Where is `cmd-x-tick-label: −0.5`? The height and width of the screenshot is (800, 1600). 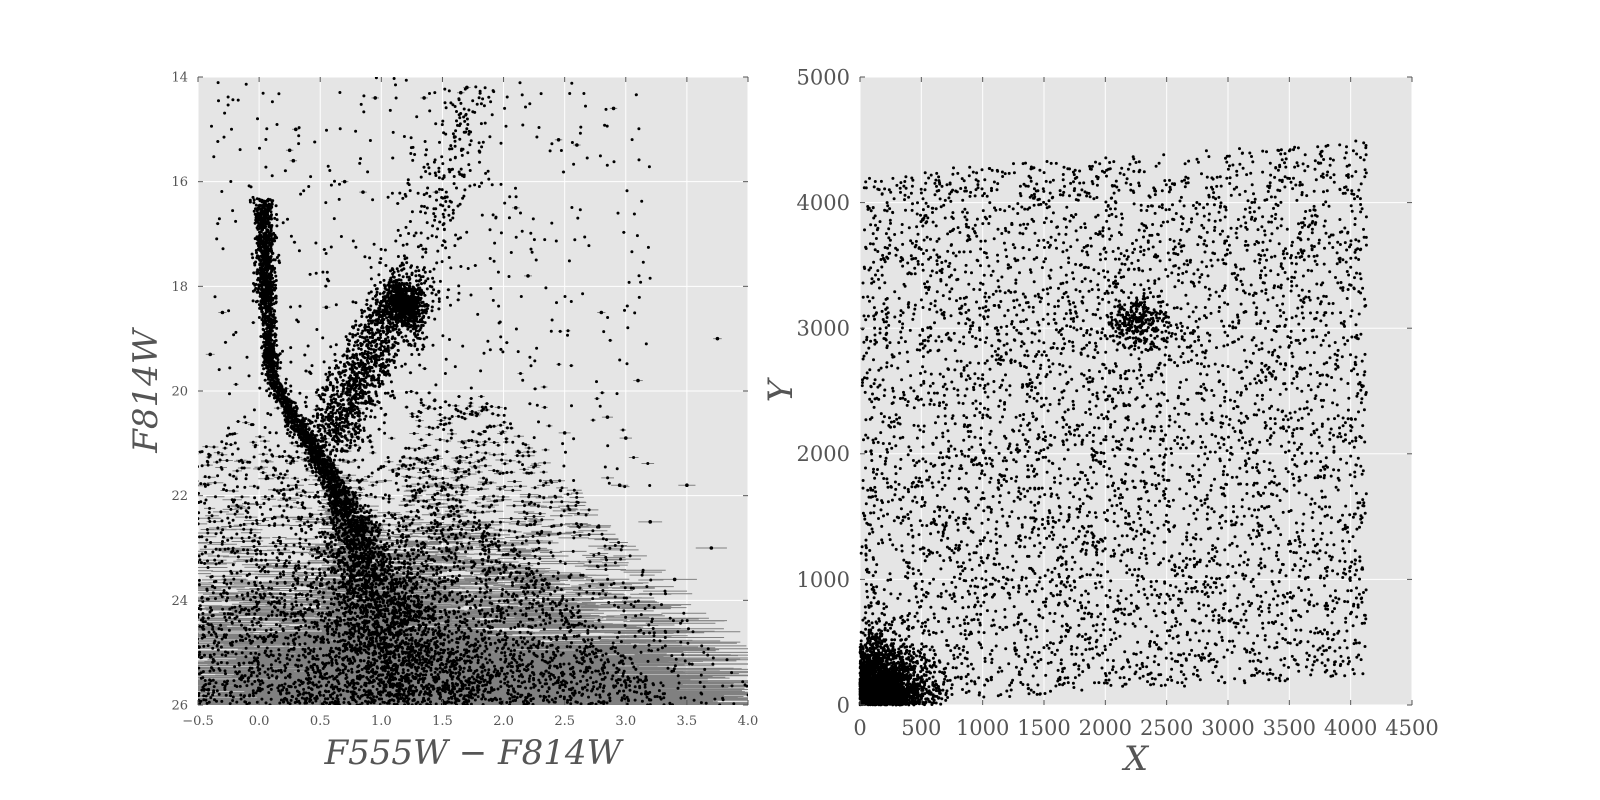 cmd-x-tick-label: −0.5 is located at coordinates (198, 721).